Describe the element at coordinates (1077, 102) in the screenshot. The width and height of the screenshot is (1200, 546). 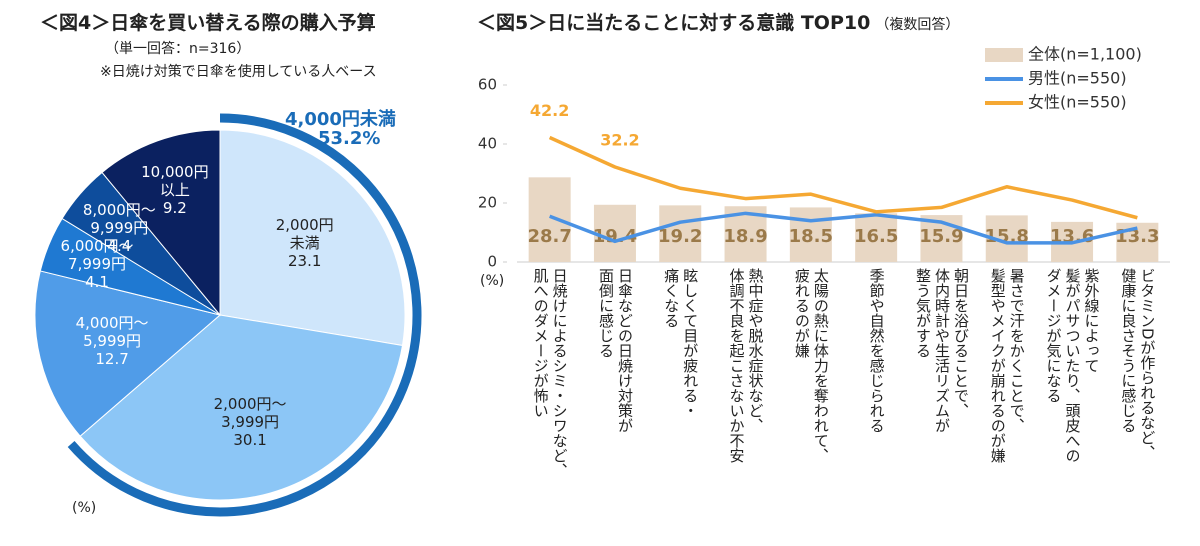
I see `legend-label: 女性(n=550)` at that location.